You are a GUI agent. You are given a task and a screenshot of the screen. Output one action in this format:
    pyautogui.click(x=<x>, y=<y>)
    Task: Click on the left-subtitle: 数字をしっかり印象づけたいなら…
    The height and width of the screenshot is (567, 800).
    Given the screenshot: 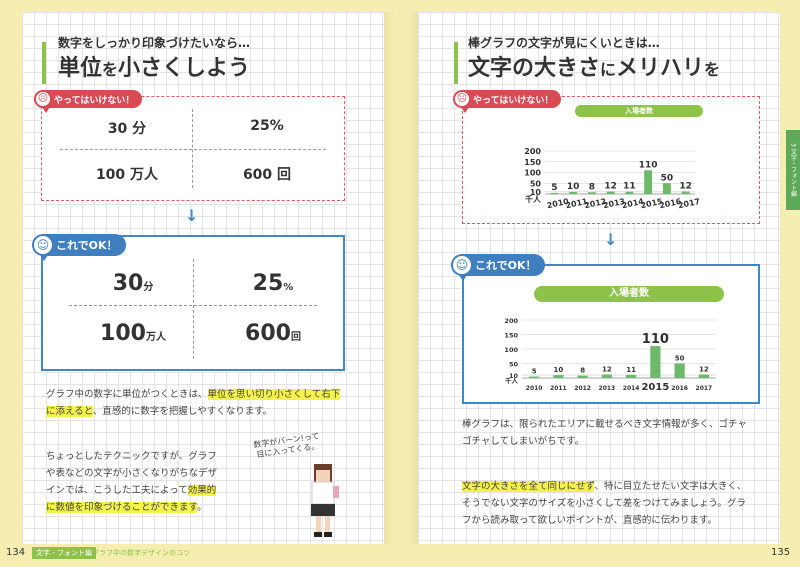 What is the action you would take?
    pyautogui.click(x=154, y=43)
    